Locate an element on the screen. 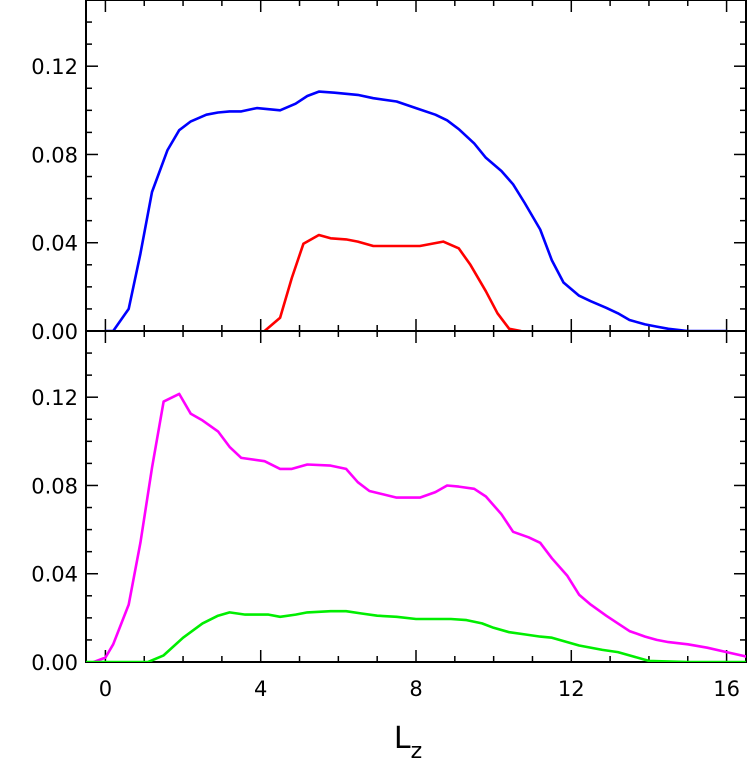  x-tick-label: 4 is located at coordinates (260, 689).